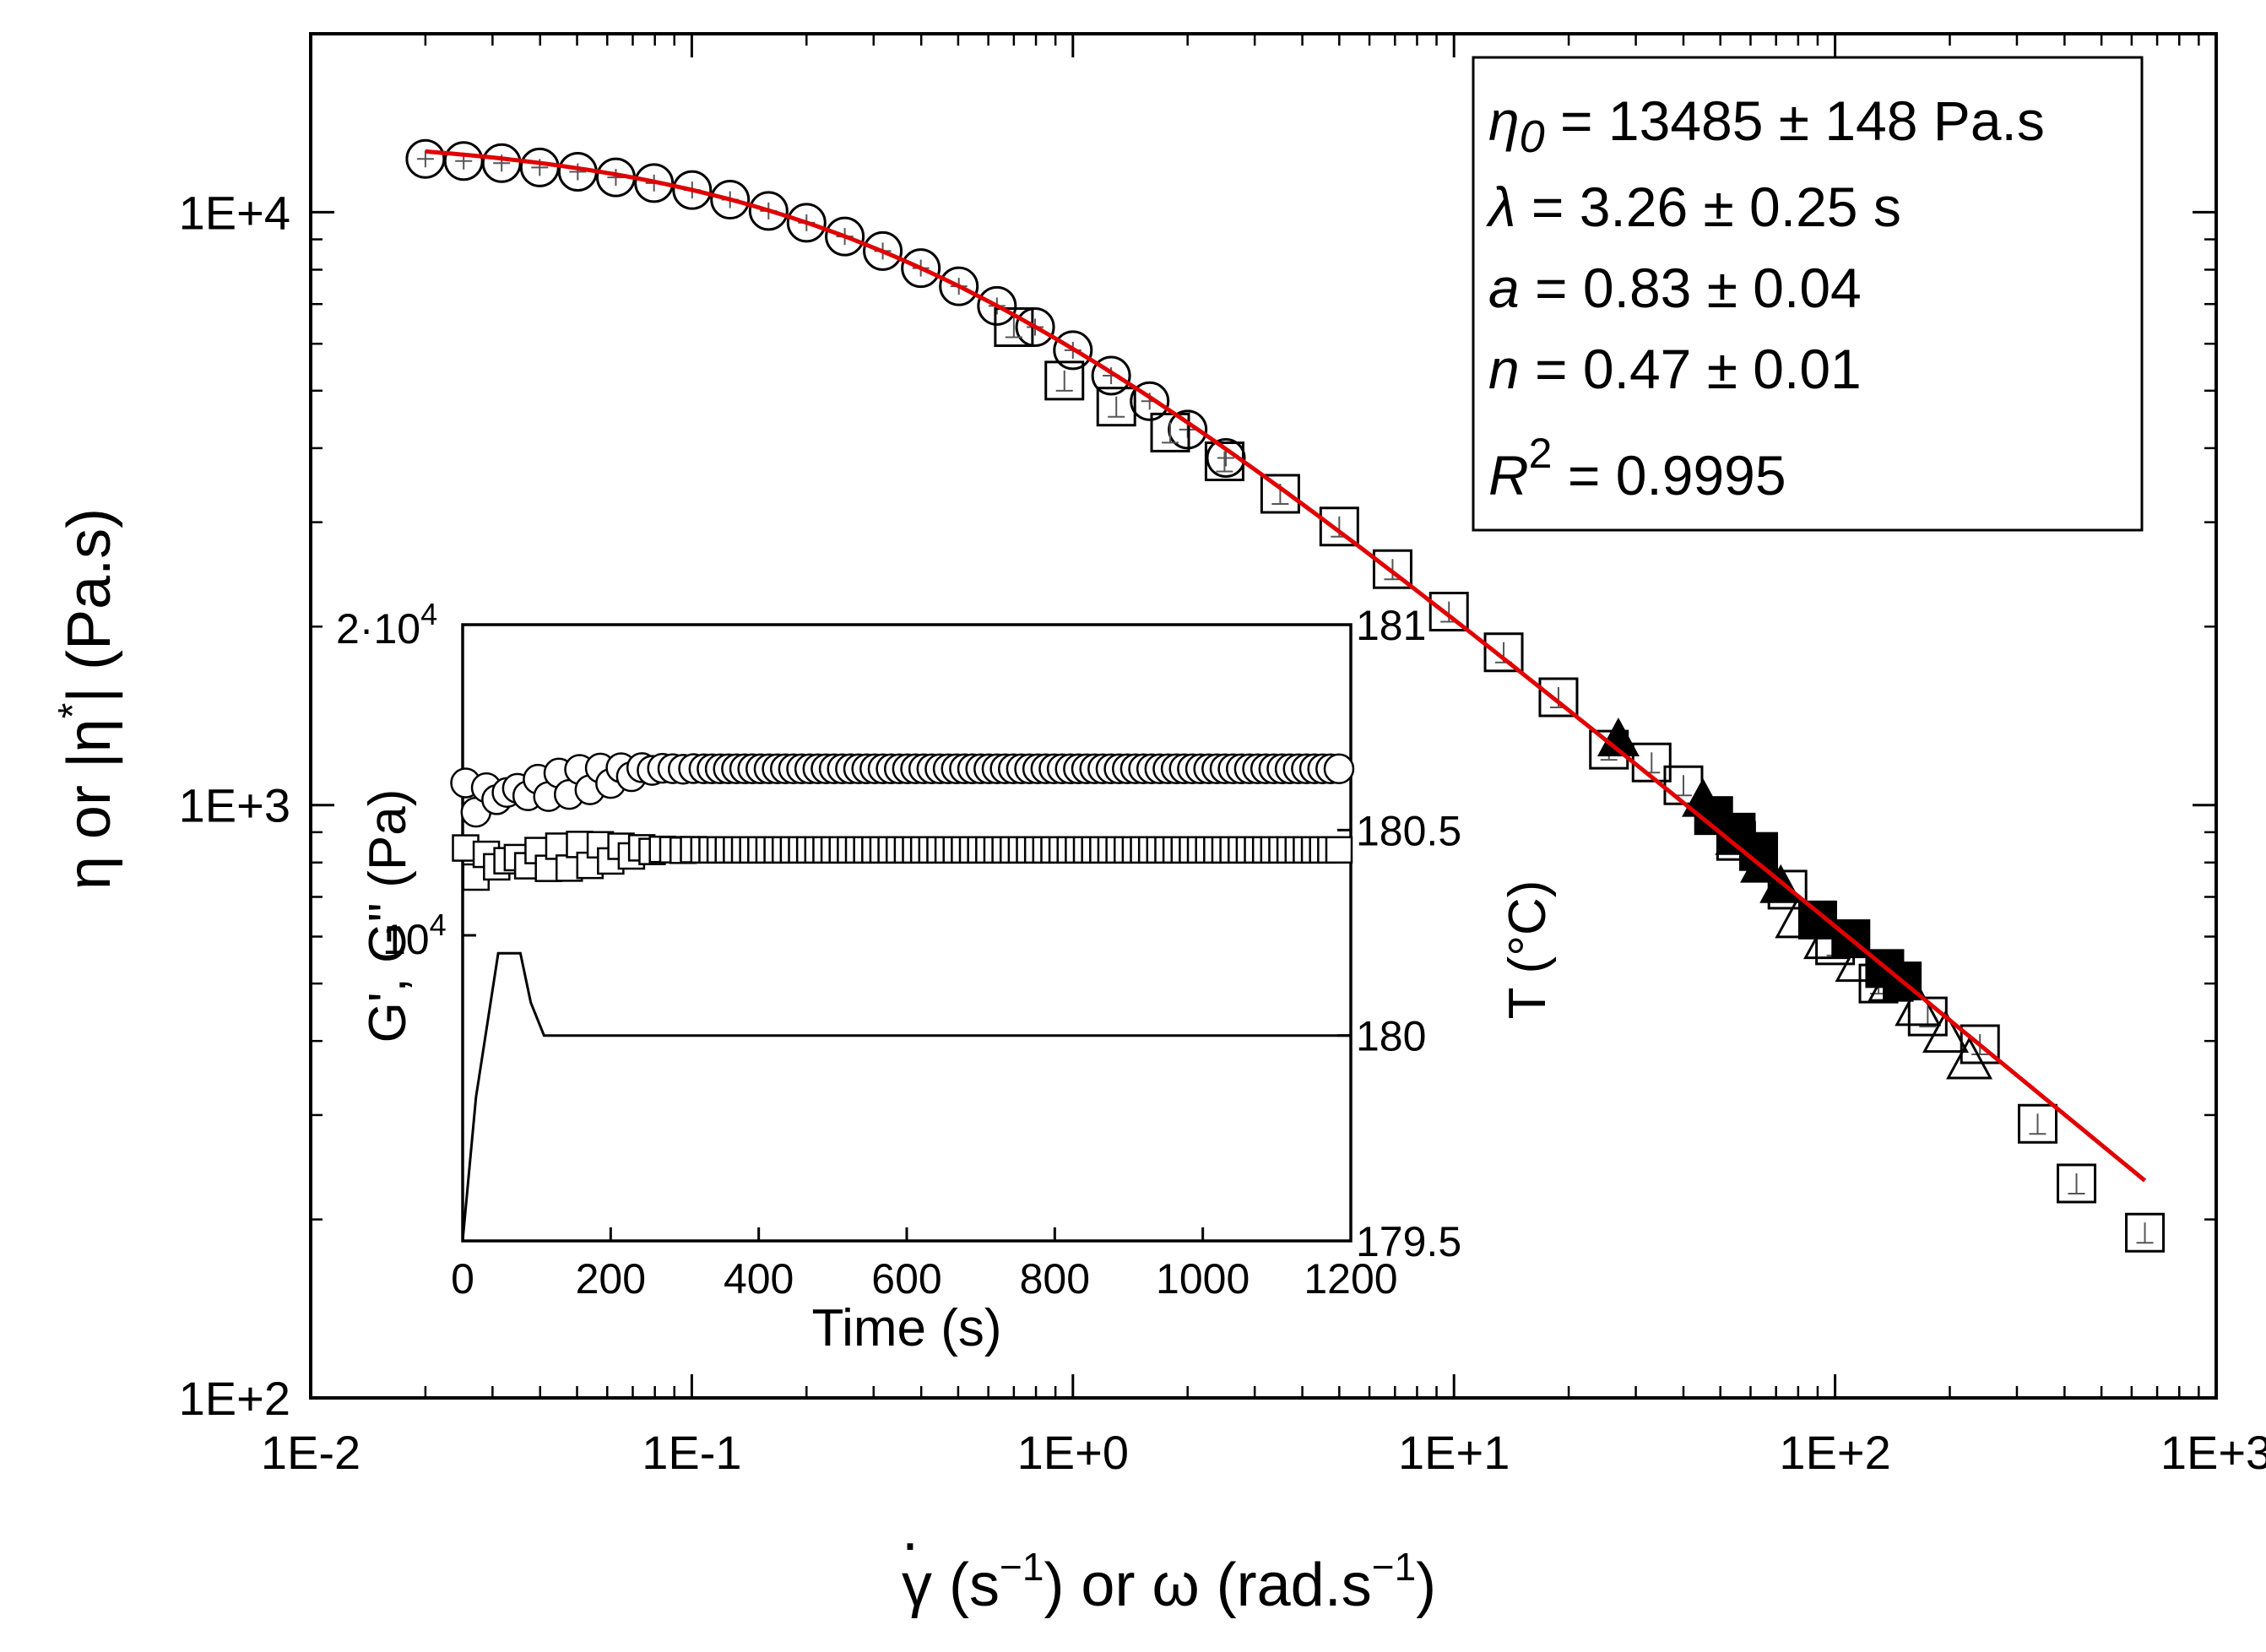 This screenshot has width=2266, height=1652. Describe the element at coordinates (691, 1452) in the screenshot. I see `x-tick-label: 1E-1` at that location.